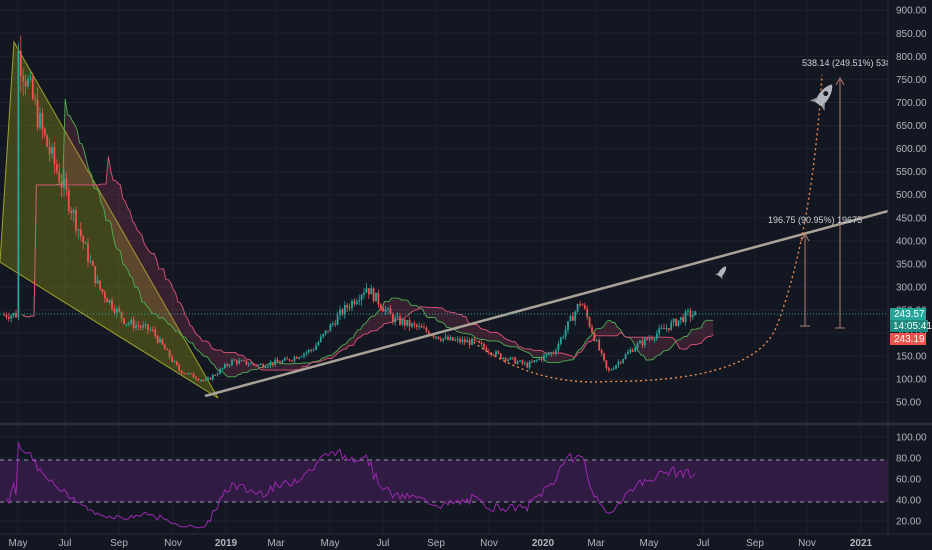 The height and width of the screenshot is (550, 932). What do you see at coordinates (908, 522) in the screenshot?
I see `rsi-tick: 20.00` at bounding box center [908, 522].